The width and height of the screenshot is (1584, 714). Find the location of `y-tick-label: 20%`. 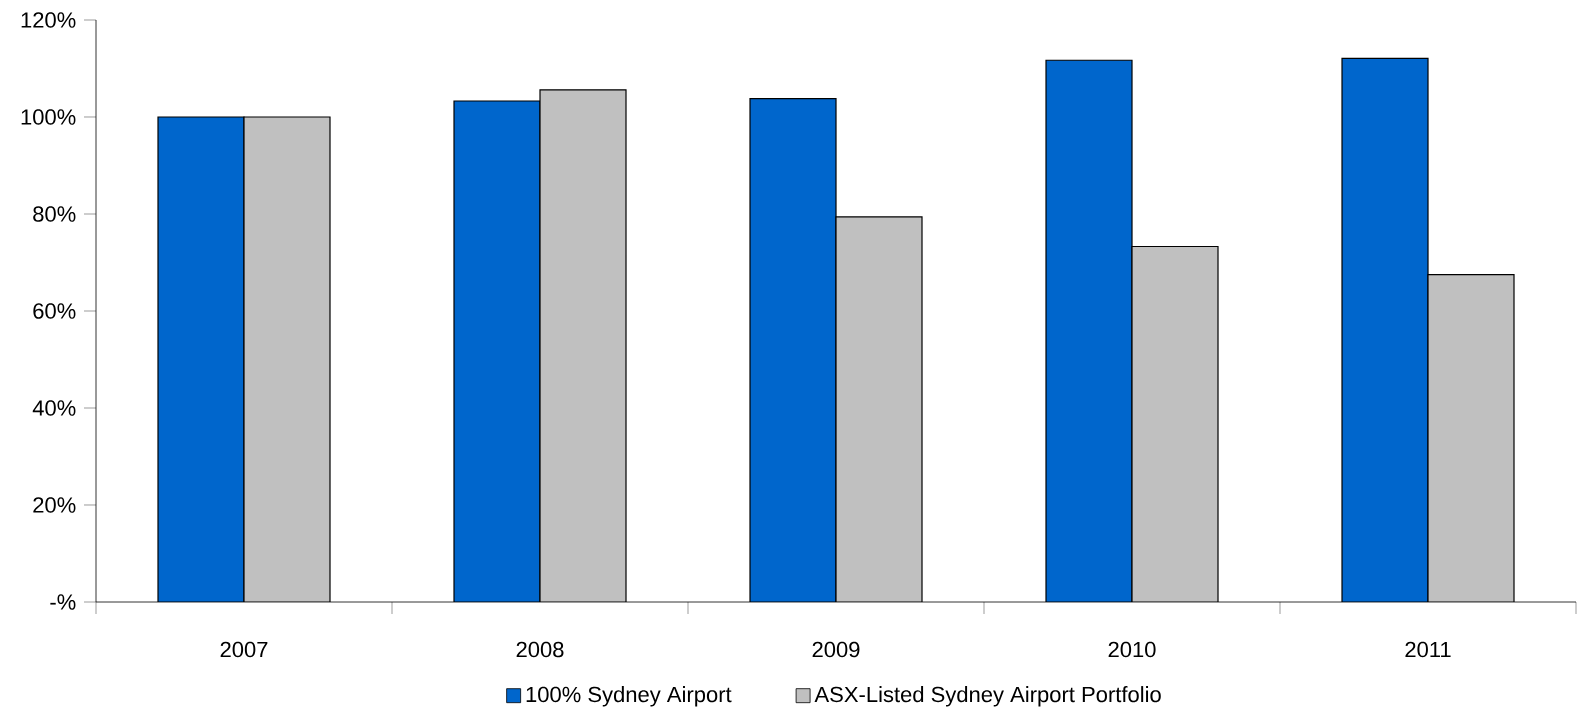

y-tick-label: 20% is located at coordinates (54, 505).